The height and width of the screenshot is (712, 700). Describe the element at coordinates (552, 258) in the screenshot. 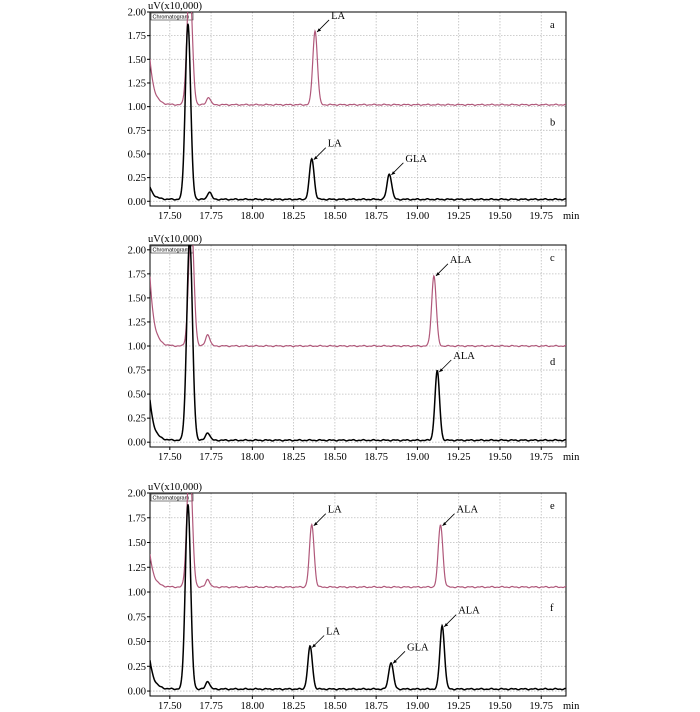

I see `trace-tag-c: c` at that location.